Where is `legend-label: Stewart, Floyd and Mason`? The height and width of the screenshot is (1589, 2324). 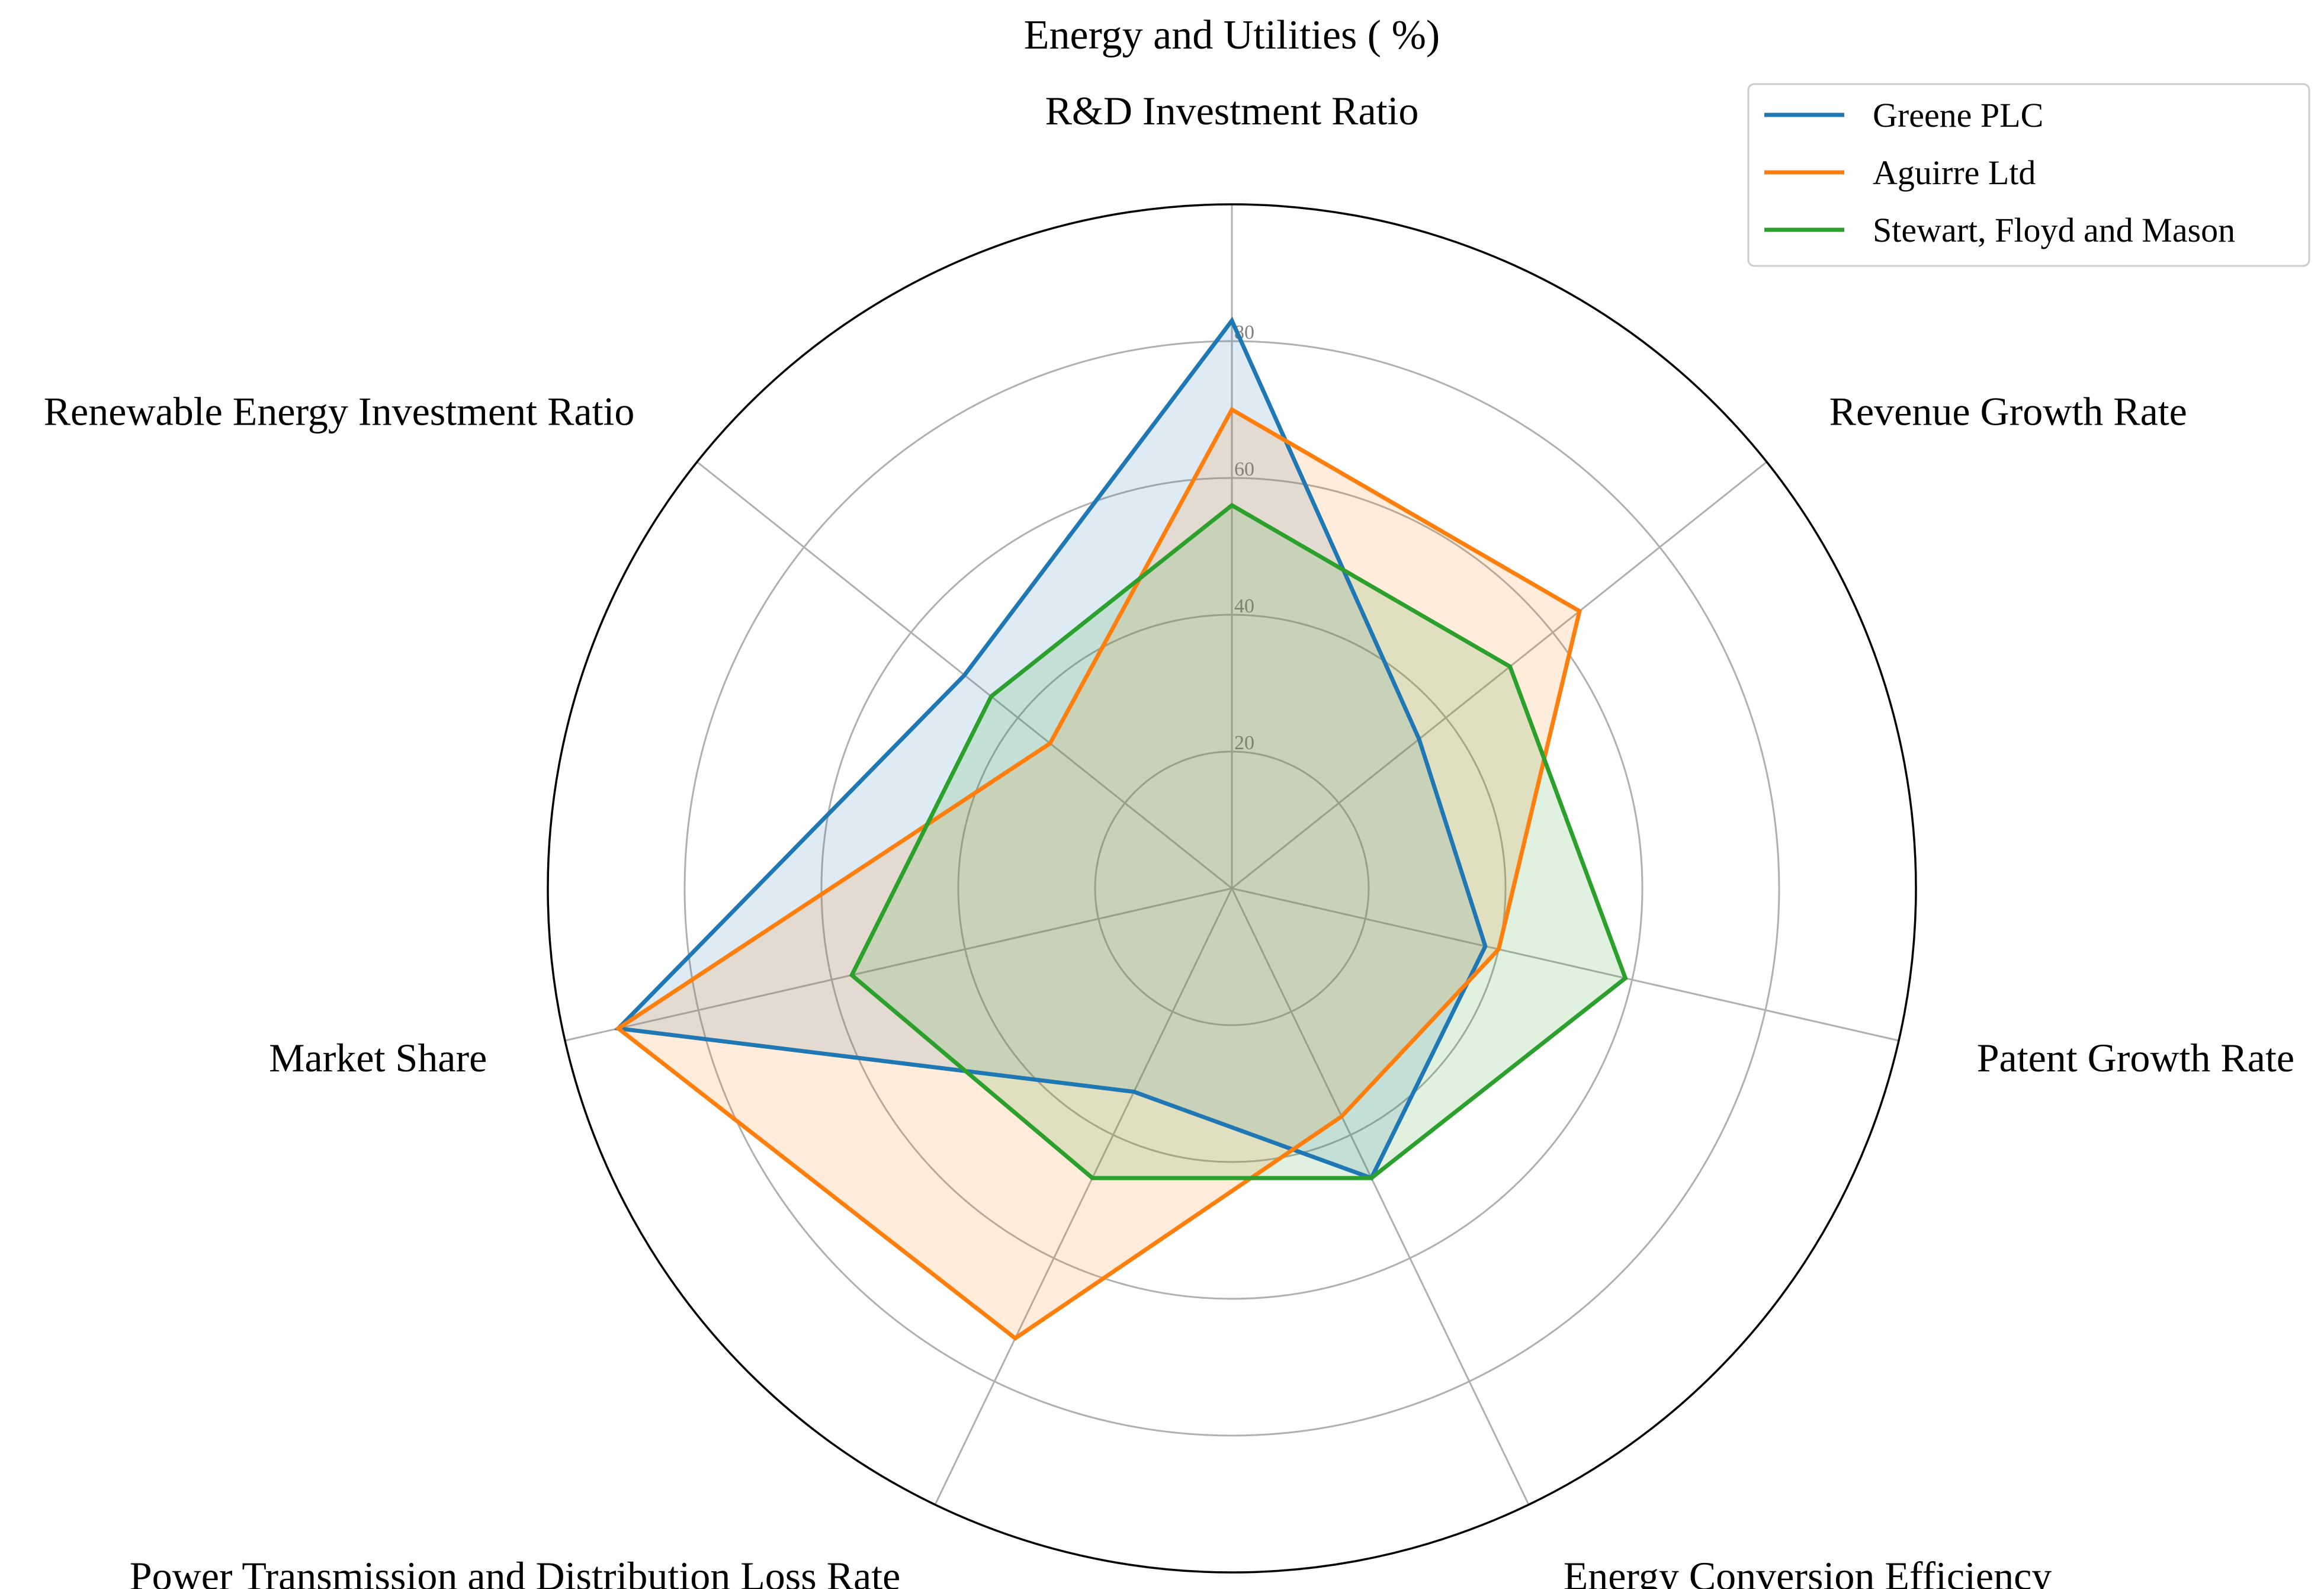
legend-label: Stewart, Floyd and Mason is located at coordinates (2054, 230).